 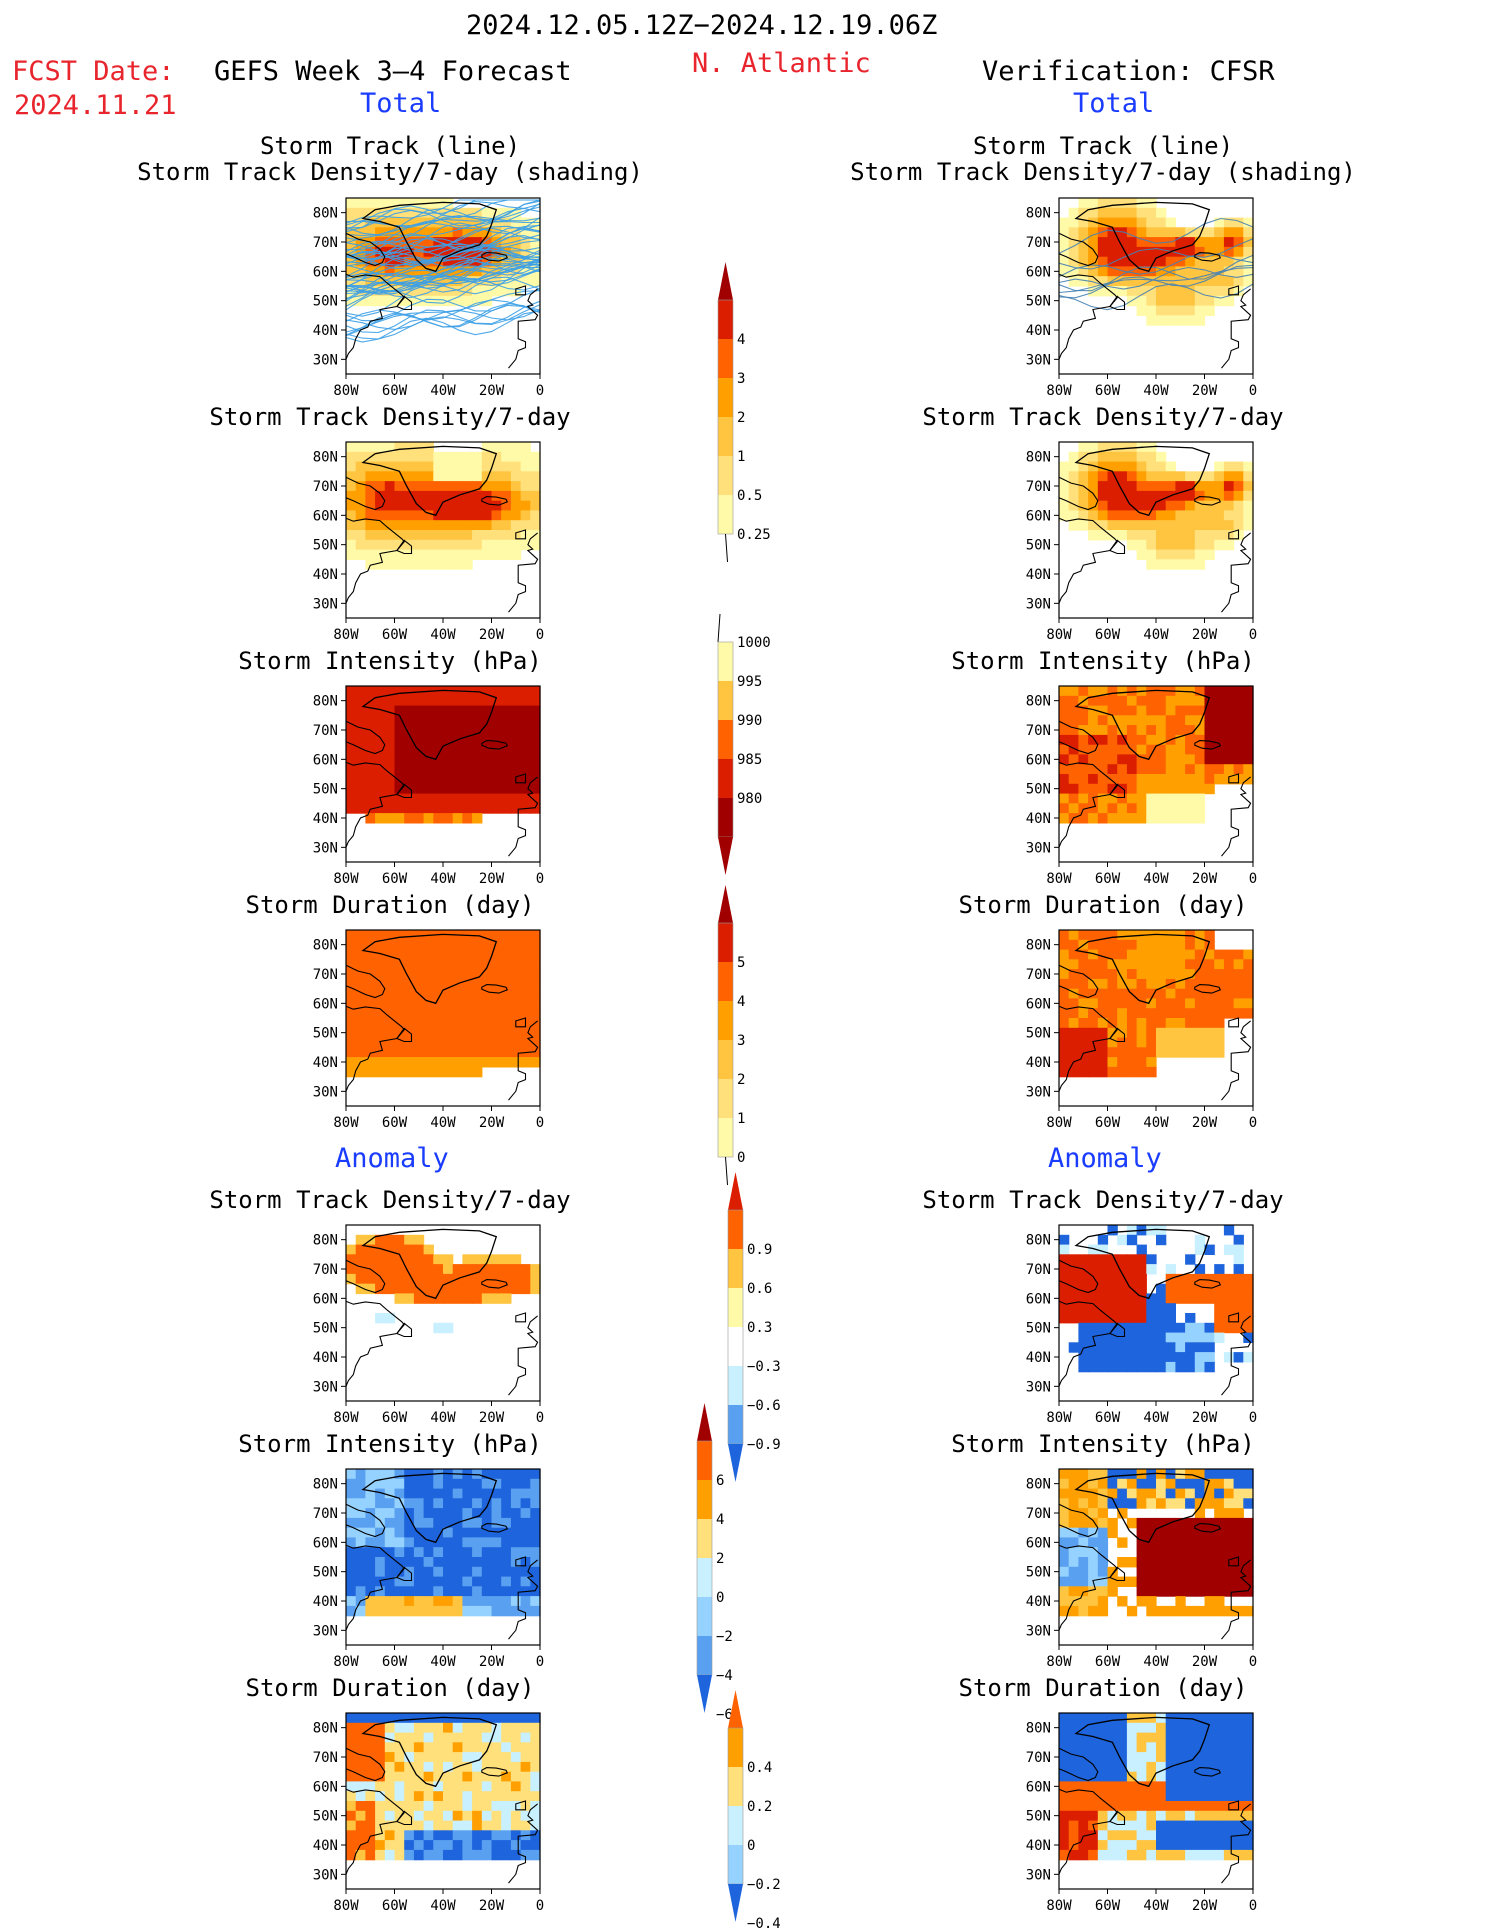 What do you see at coordinates (725, 942) in the screenshot?
I see `colorbar-segment` at bounding box center [725, 942].